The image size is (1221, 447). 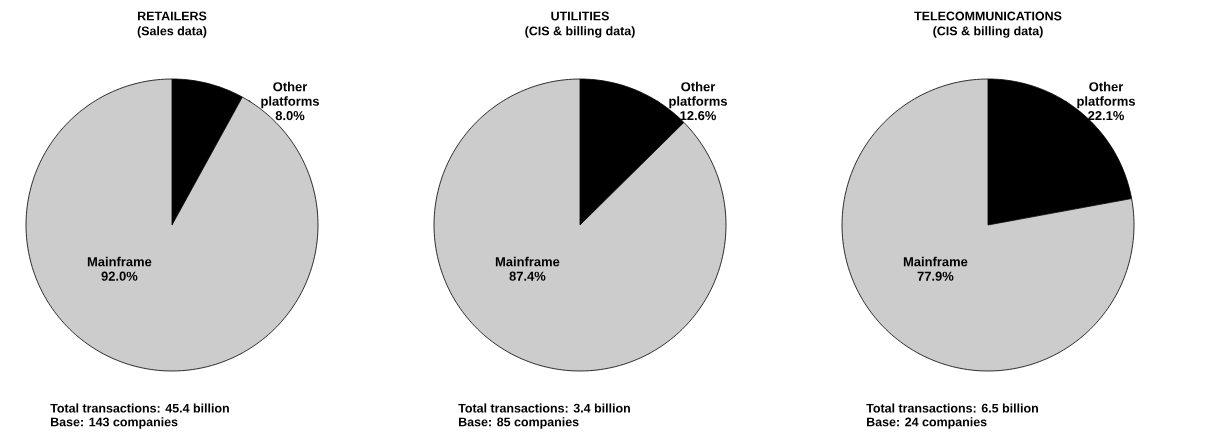 I want to click on data-label: 77.9%, so click(x=935, y=276).